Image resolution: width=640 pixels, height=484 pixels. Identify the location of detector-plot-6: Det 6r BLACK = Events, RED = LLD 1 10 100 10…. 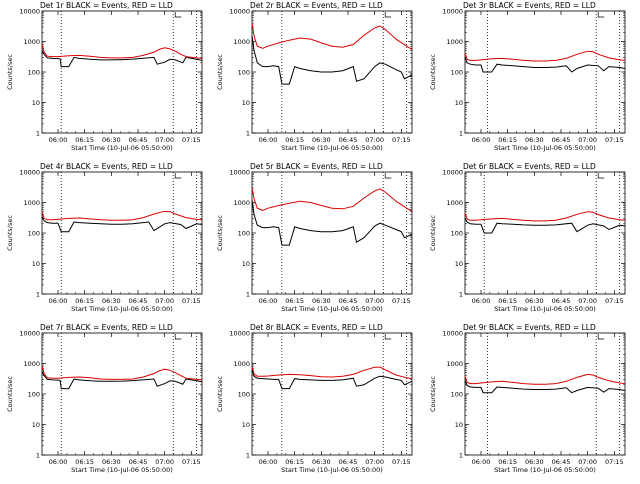
(527, 237).